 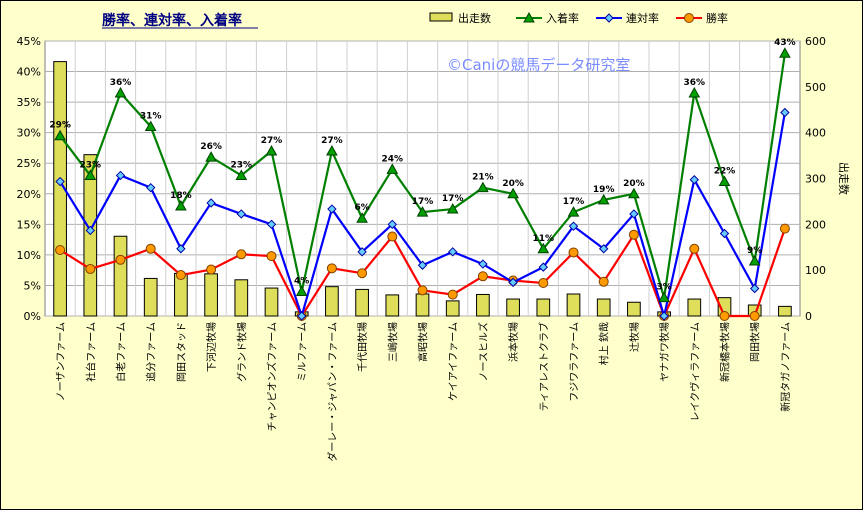 What do you see at coordinates (181, 196) in the screenshot?
I see `data-label: 18%` at bounding box center [181, 196].